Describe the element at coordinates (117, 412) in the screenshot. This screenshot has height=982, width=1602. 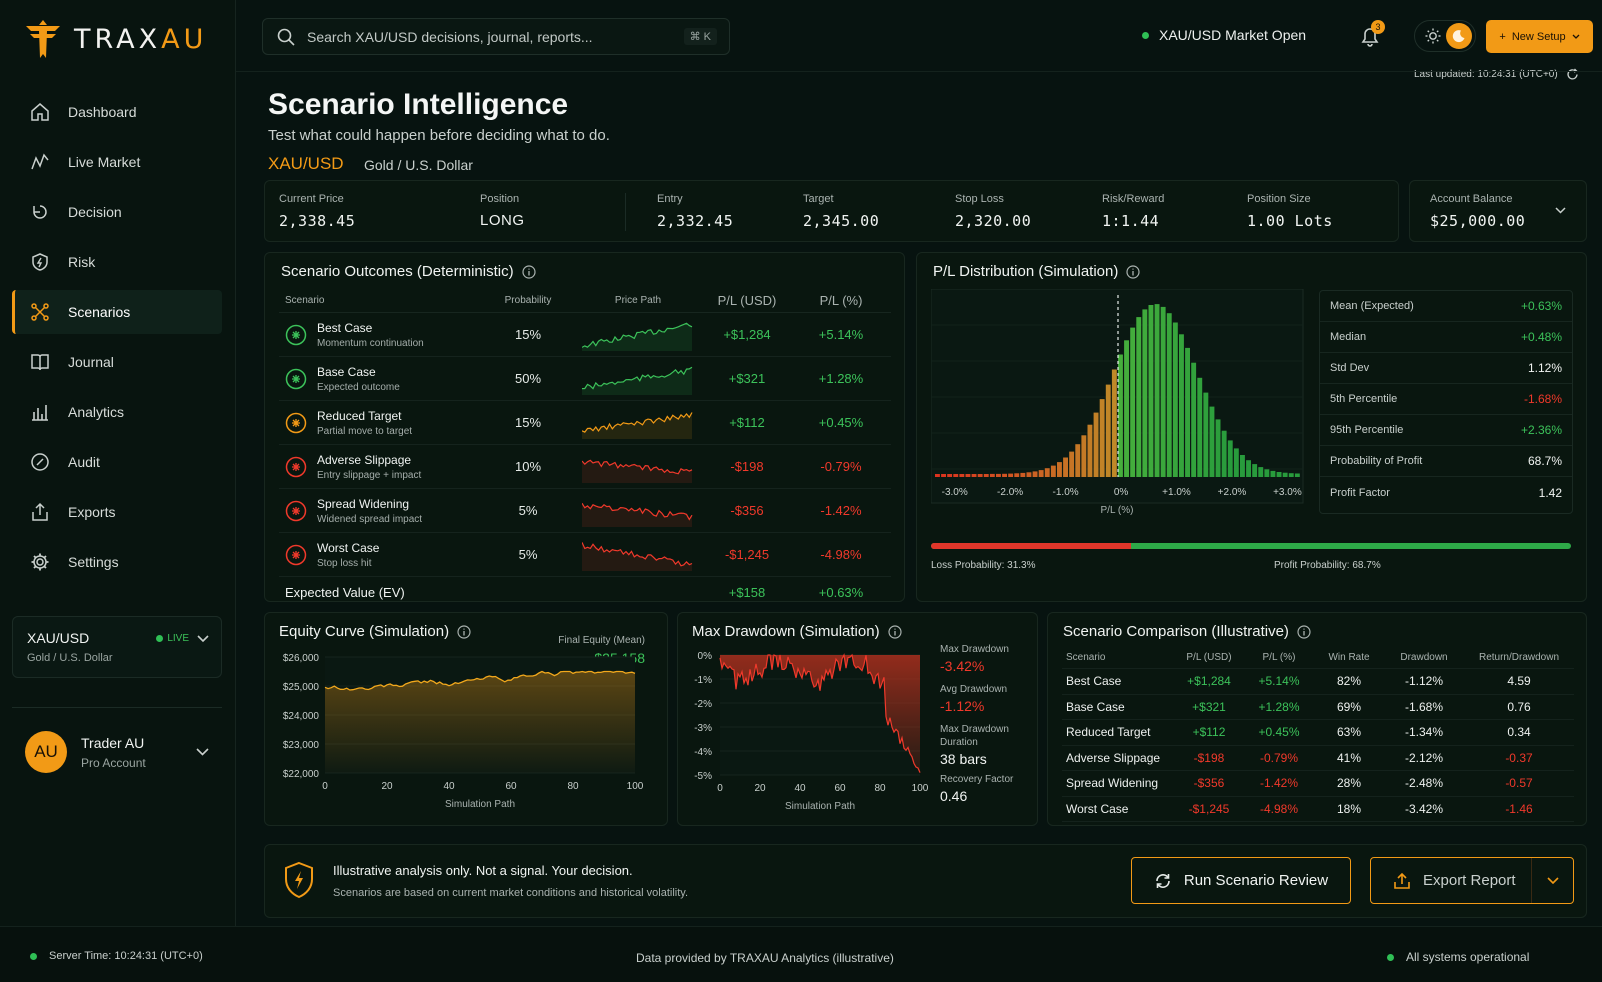
I see `nav-item-analytics: Analytics` at that location.